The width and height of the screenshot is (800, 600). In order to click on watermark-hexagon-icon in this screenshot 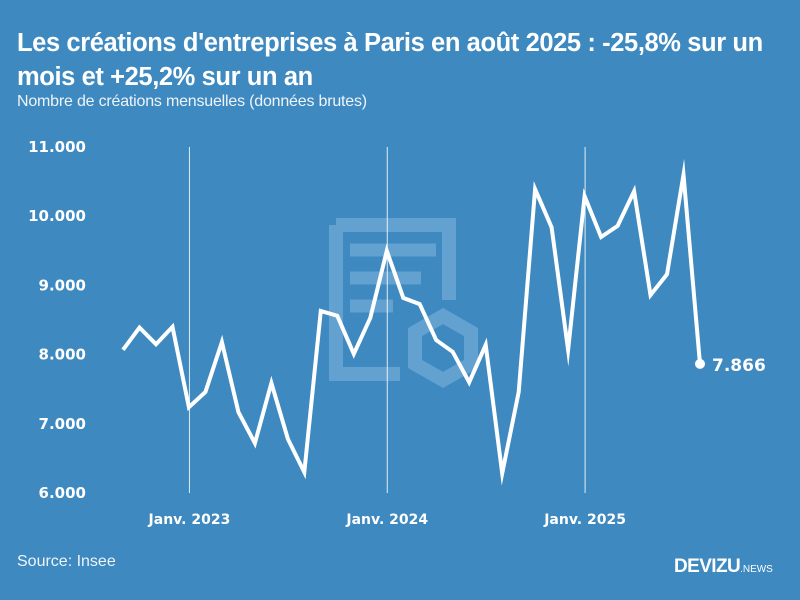, I will do `click(443, 348)`.